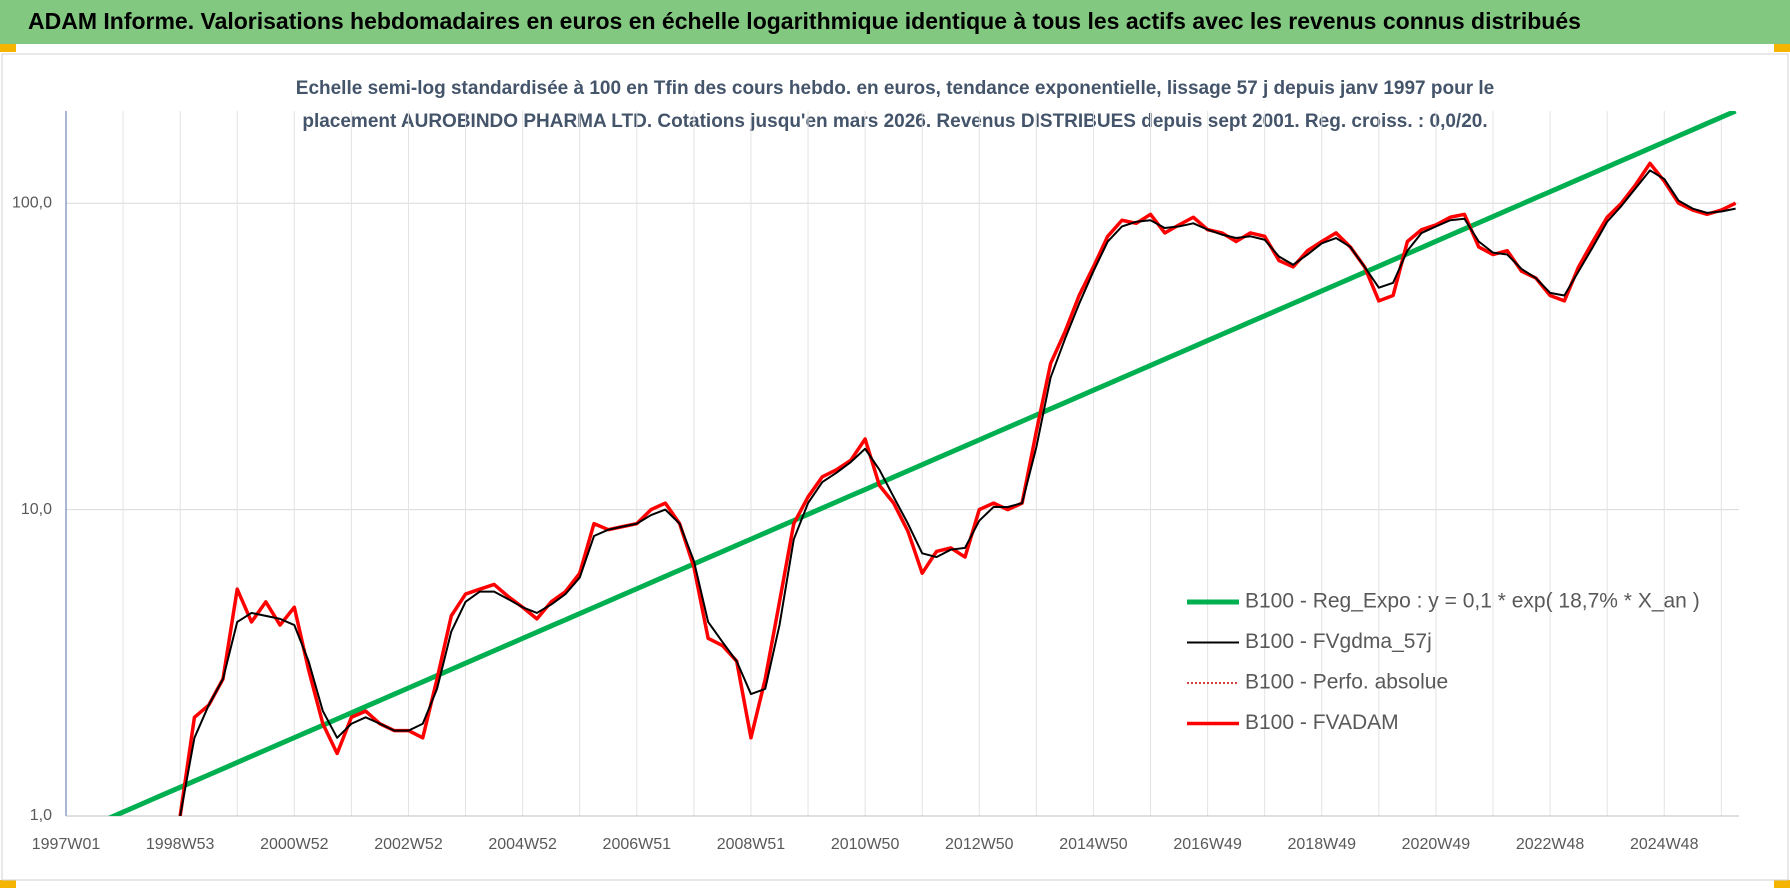 The height and width of the screenshot is (888, 1790). I want to click on x-tick-label: 2006W51, so click(637, 844).